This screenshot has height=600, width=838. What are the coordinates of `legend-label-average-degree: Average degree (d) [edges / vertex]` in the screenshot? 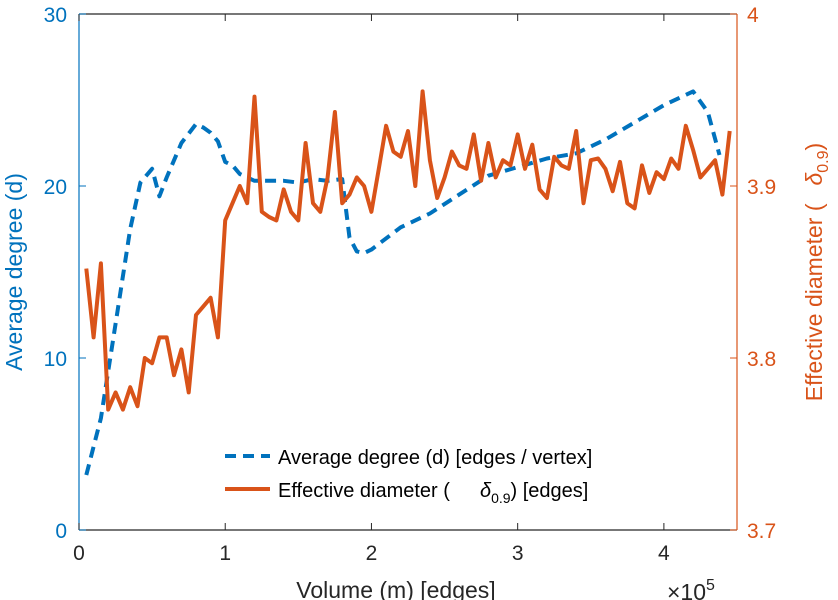 It's located at (435, 458).